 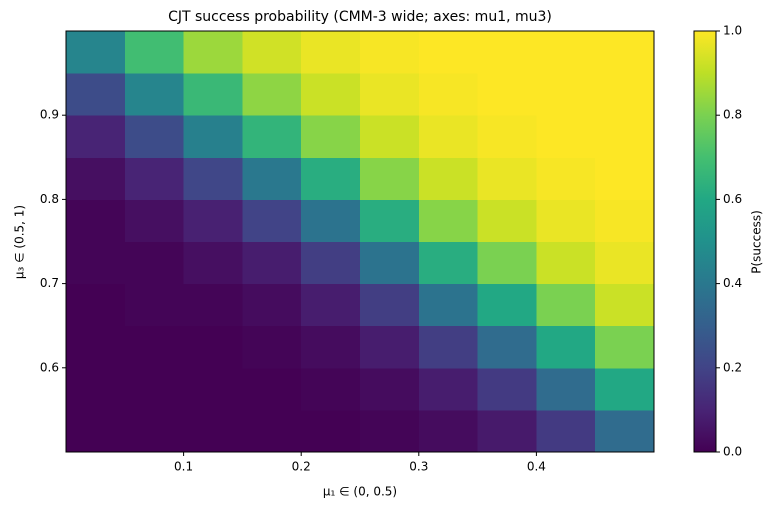 I want to click on colorbar-tick-label: 0.4, so click(x=732, y=283).